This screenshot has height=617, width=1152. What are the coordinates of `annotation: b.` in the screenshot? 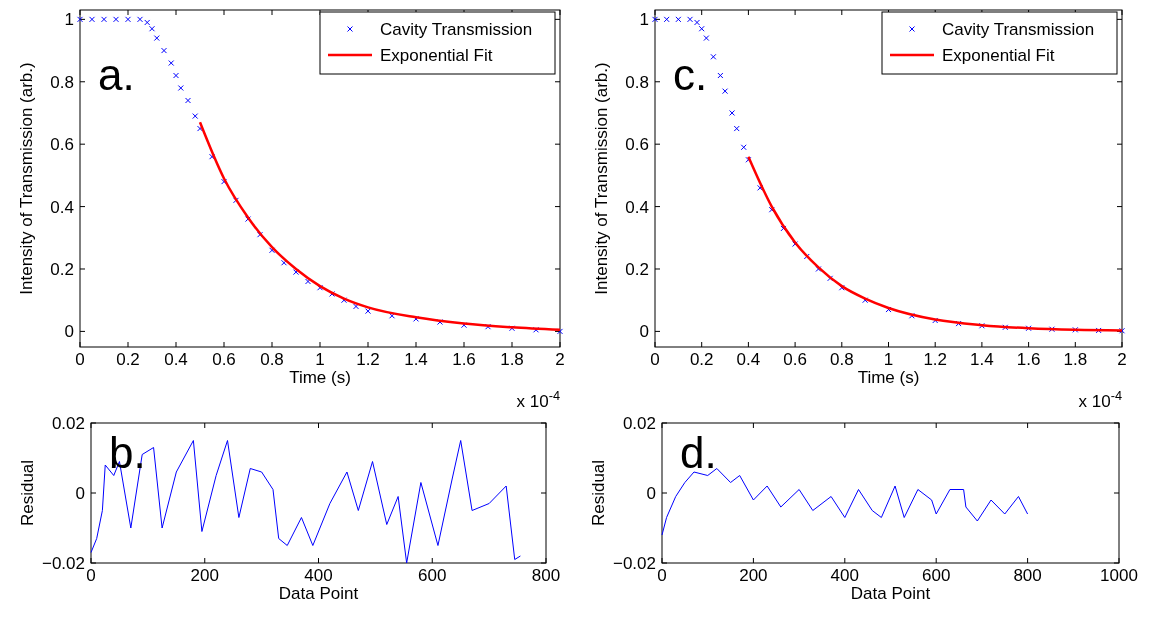 It's located at (127, 452).